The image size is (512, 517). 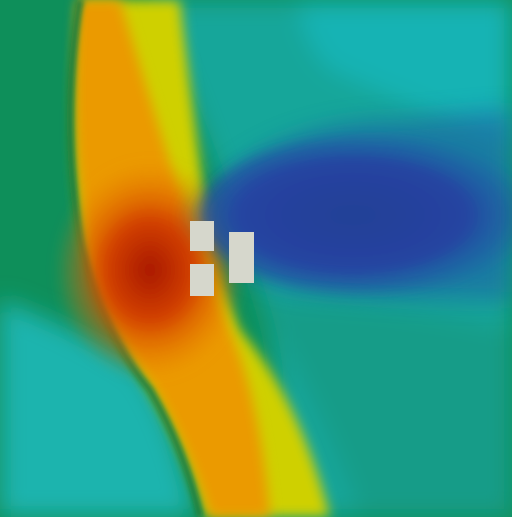 I want to click on obstacle-group, so click(x=222, y=258).